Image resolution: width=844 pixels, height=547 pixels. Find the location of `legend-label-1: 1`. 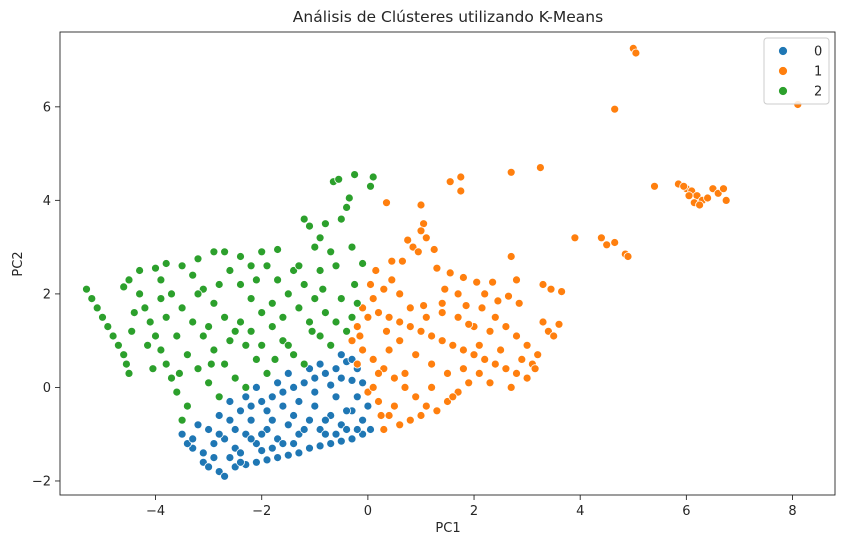

legend-label-1: 1 is located at coordinates (818, 72).